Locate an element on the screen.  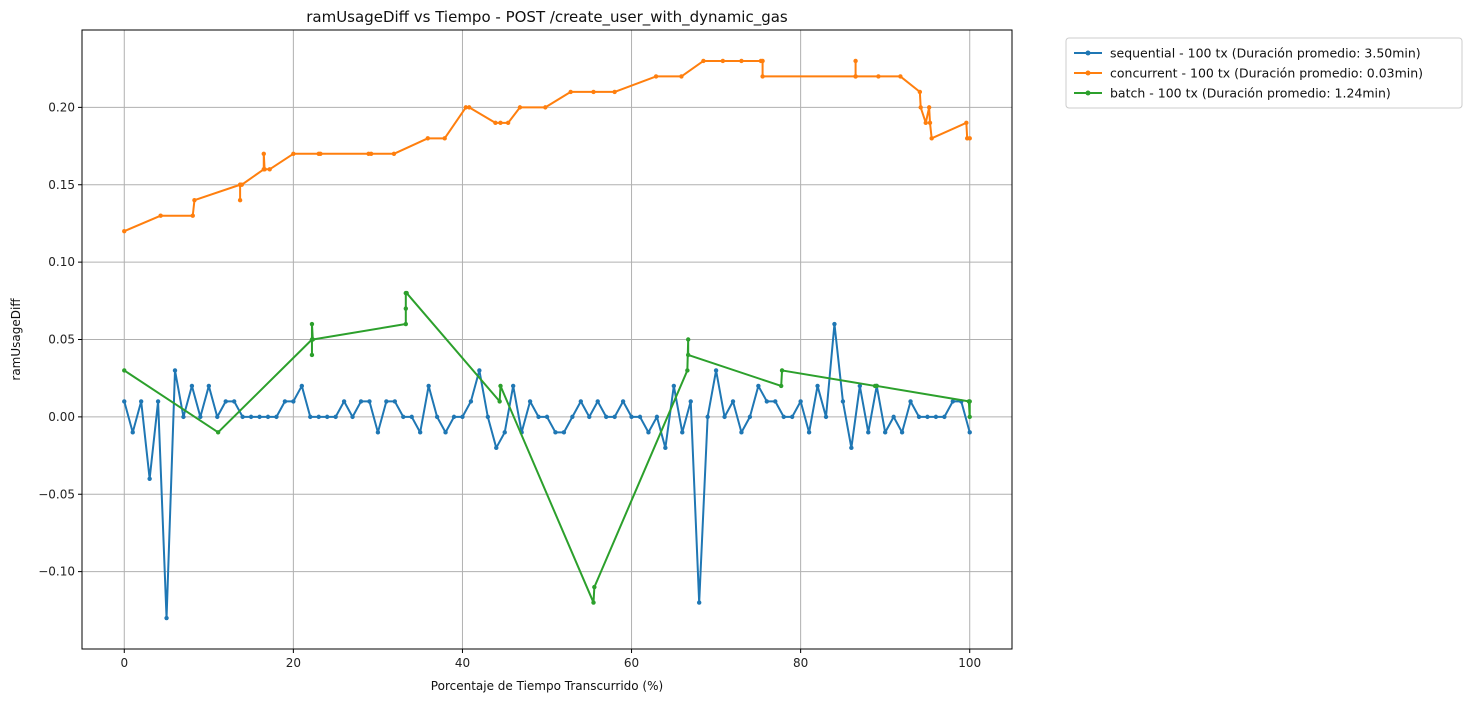
x-tick-label: 40 is located at coordinates (462, 663).